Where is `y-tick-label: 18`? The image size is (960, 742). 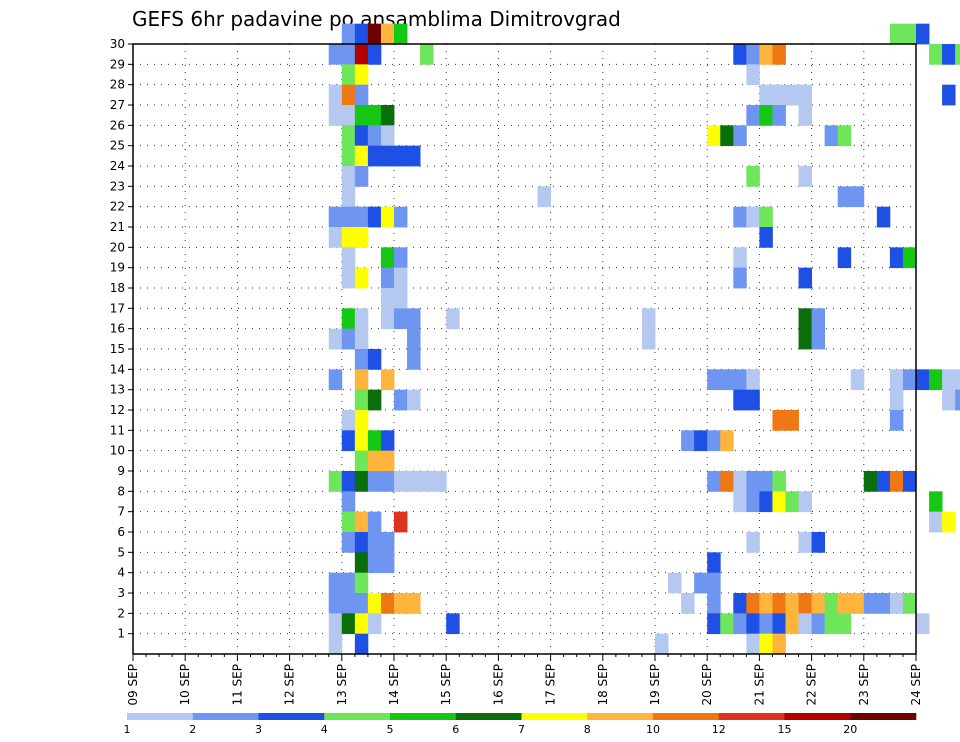
y-tick-label: 18 is located at coordinates (117, 288).